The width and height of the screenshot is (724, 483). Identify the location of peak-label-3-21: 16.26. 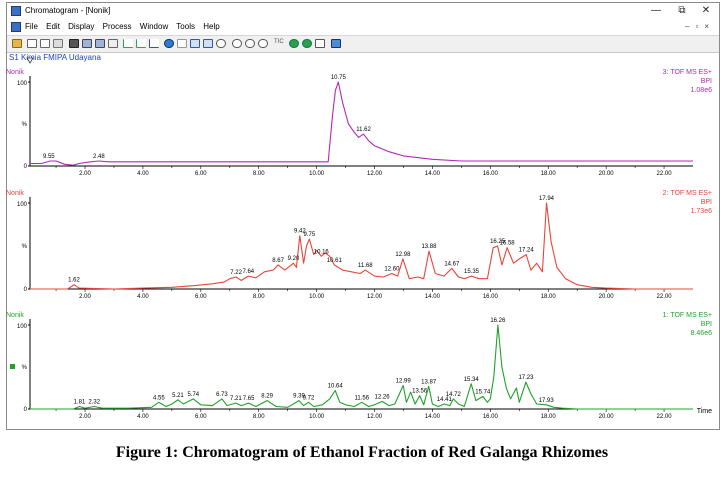
(498, 321).